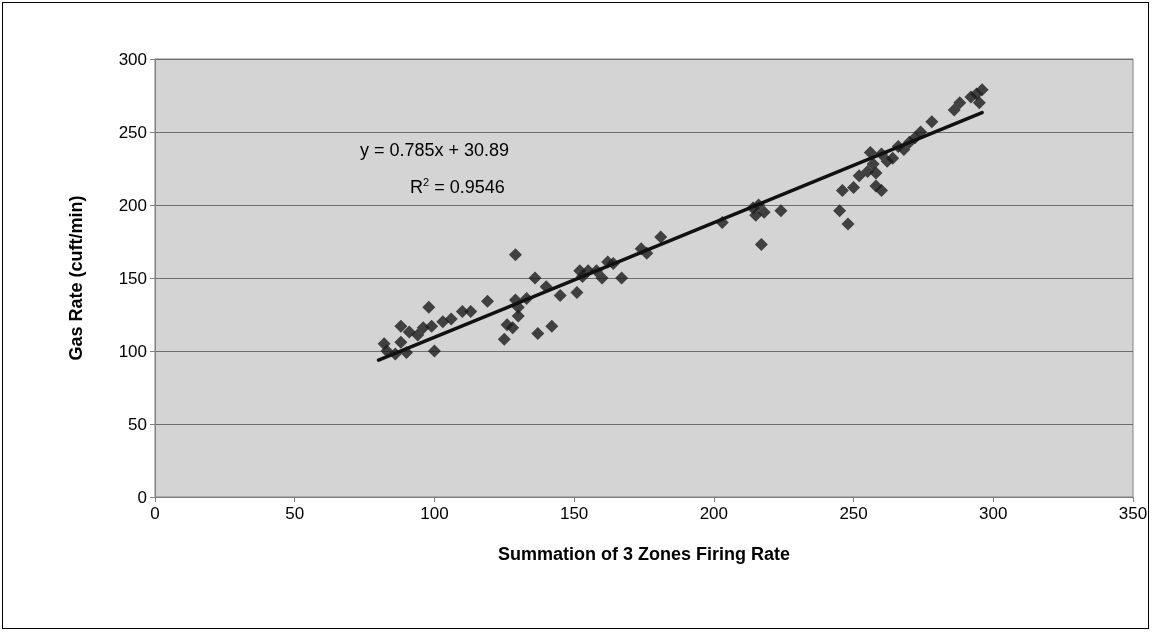 Image resolution: width=1153 pixels, height=633 pixels. I want to click on y-tick-label: 100, so click(132, 351).